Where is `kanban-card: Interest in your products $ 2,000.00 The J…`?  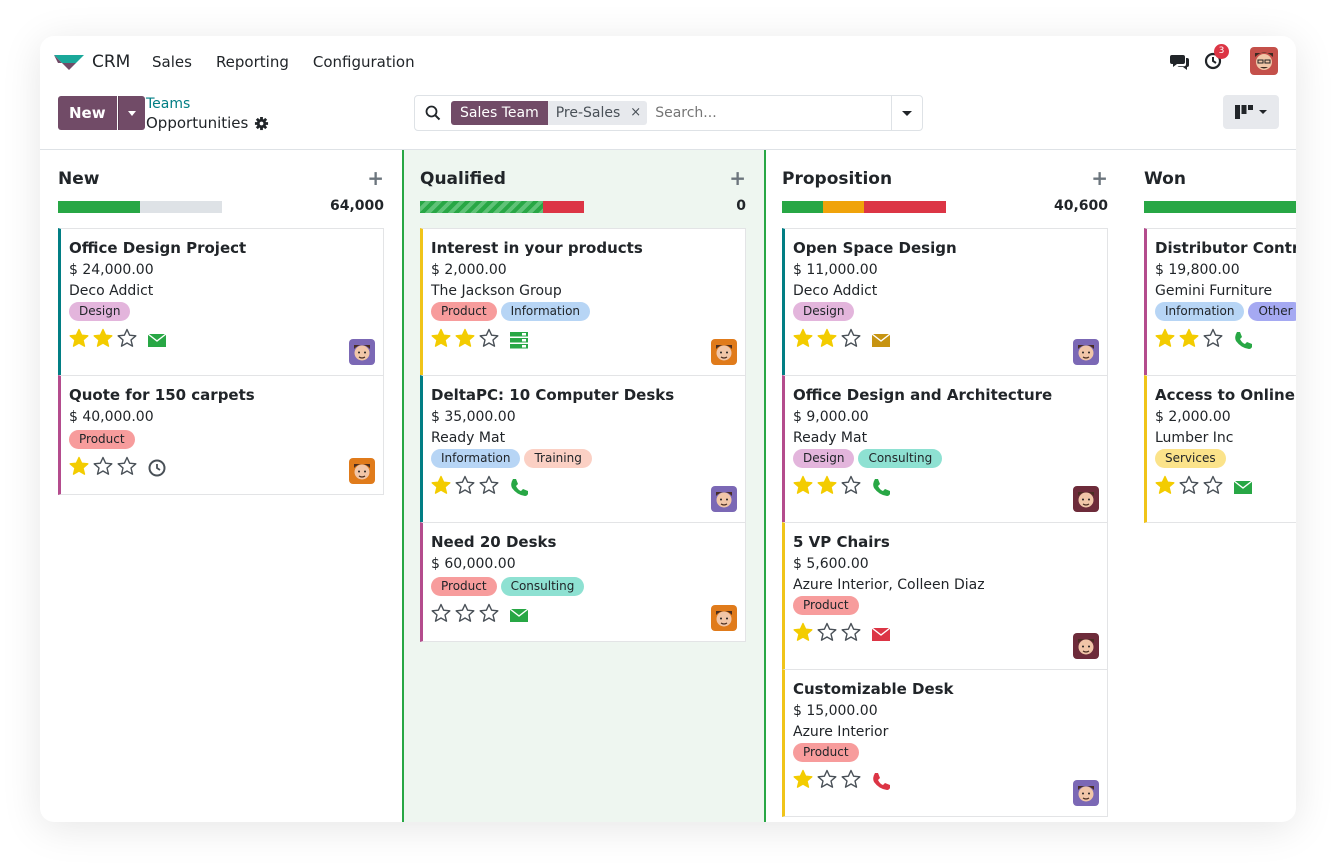 kanban-card: Interest in your products $ 2,000.00 The J… is located at coordinates (583, 302).